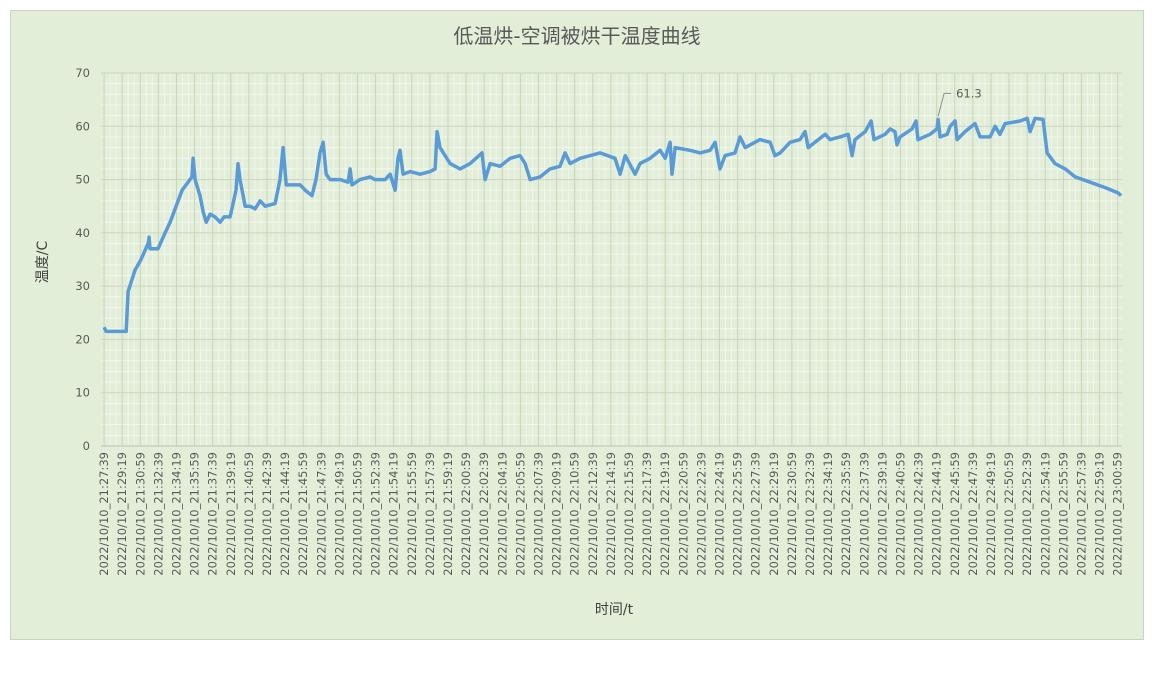 This screenshot has height=676, width=1154. Describe the element at coordinates (683, 514) in the screenshot. I see `x-tick-label: 2022/10/10_22:20:59` at that location.